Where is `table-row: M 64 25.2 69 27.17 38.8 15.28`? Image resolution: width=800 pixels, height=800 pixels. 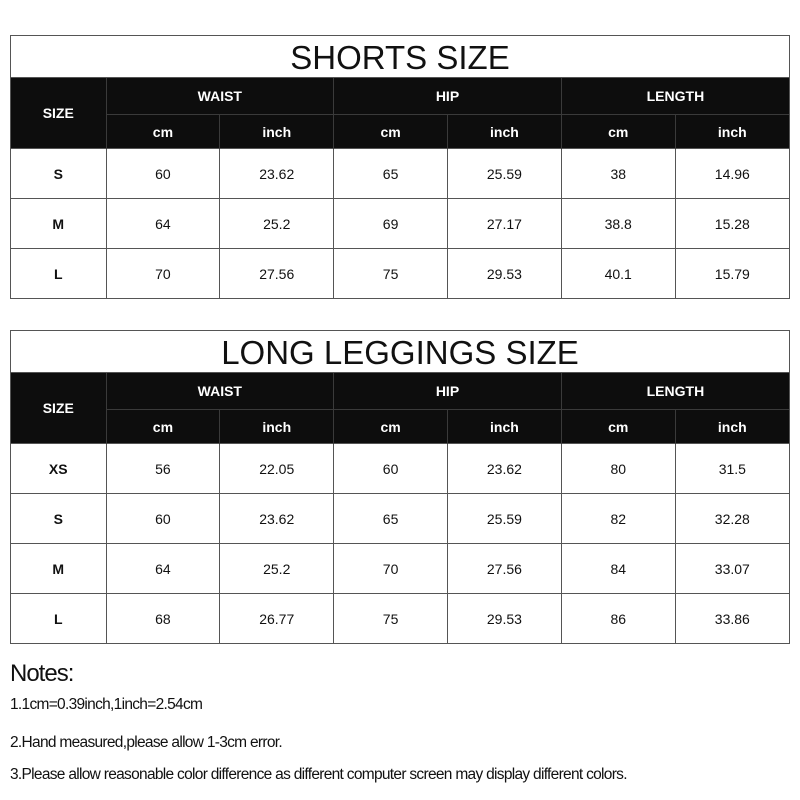 table-row: M 64 25.2 69 27.17 38.8 15.28 is located at coordinates (400, 223).